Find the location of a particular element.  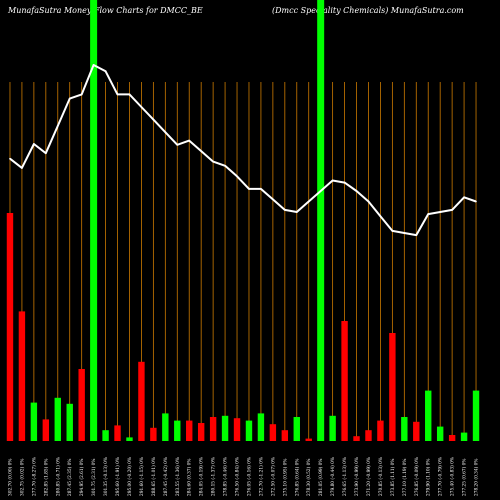

x-tick-label: 275.10 (0.95) 0% is located at coordinates (285, 477).